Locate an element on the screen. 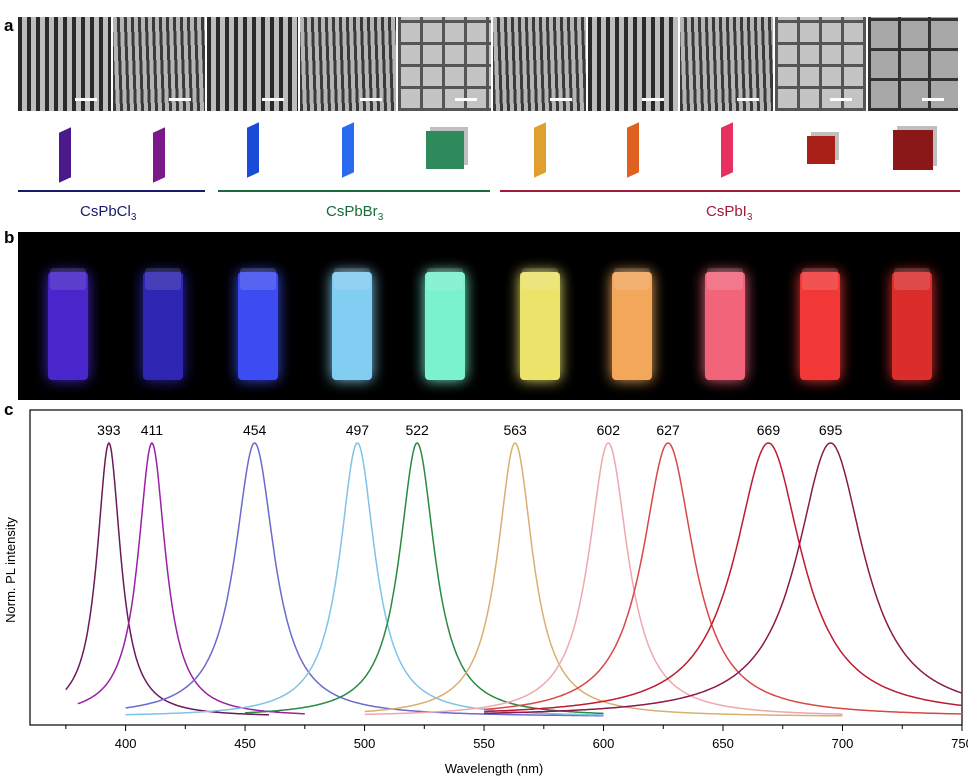 The height and width of the screenshot is (779, 968). peak-label: 522 is located at coordinates (417, 430).